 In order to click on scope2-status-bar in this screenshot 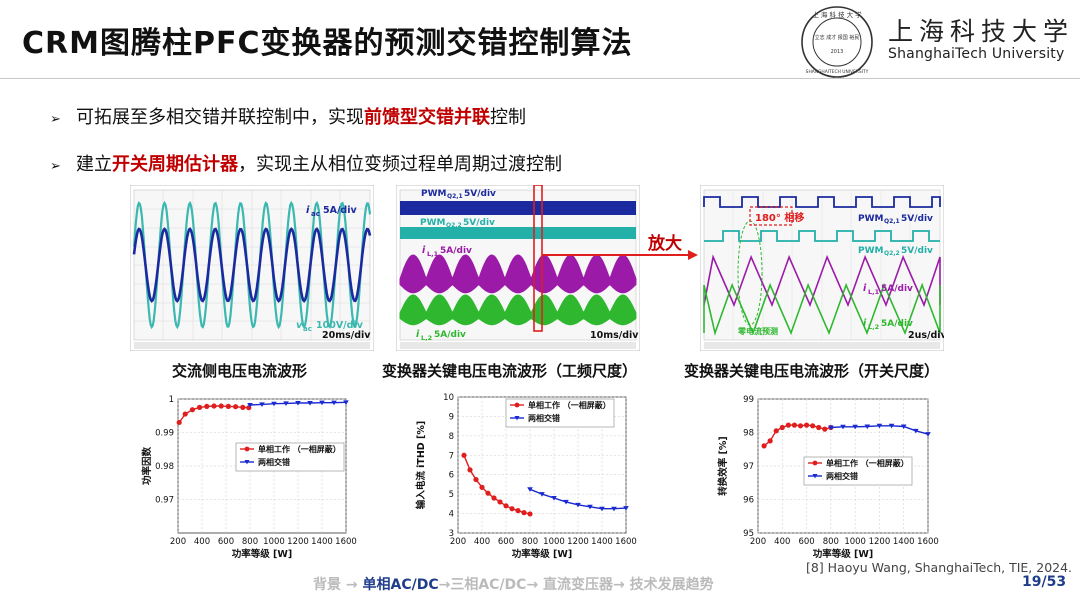, I will do `click(518, 345)`.